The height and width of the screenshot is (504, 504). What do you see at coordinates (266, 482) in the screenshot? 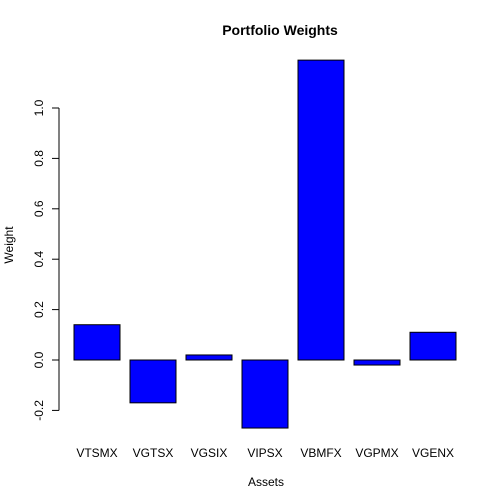
I see `x-axis-label: Assets` at bounding box center [266, 482].